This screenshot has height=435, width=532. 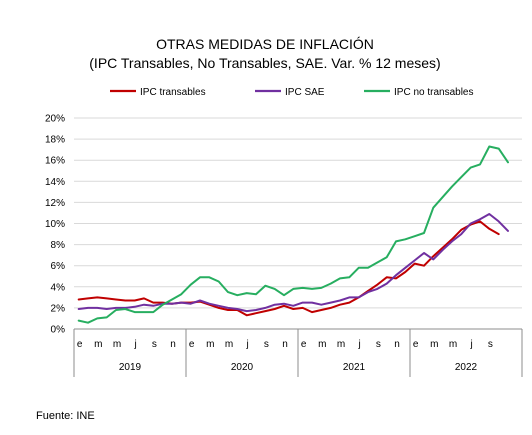 What do you see at coordinates (58, 330) in the screenshot?
I see `y-tick-label: 0%` at bounding box center [58, 330].